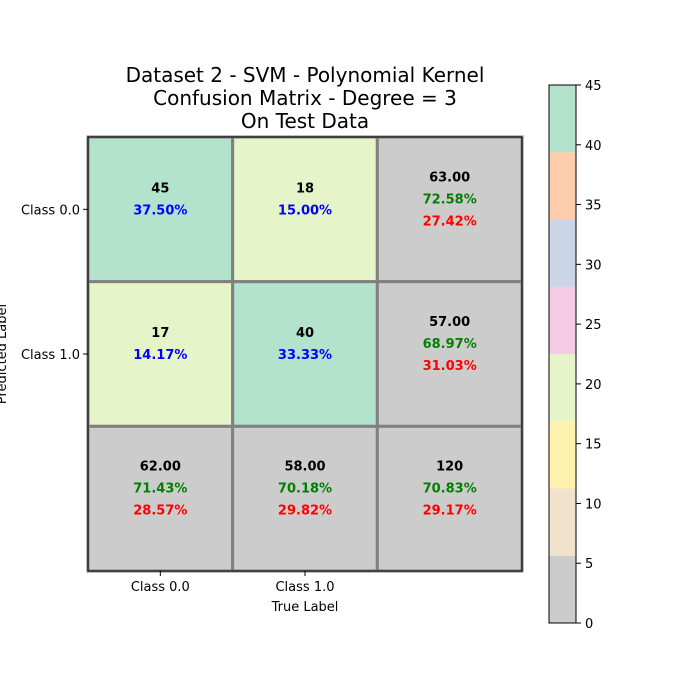 This screenshot has width=700, height=700. What do you see at coordinates (233, 583) in the screenshot?
I see `x-axis-ticks: Class 0.0 Class 1.0` at bounding box center [233, 583].